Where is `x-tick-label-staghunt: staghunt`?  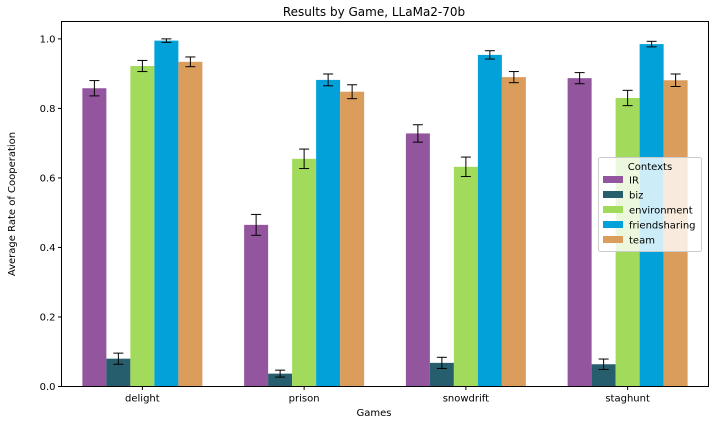
x-tick-label-staghunt: staghunt is located at coordinates (627, 399).